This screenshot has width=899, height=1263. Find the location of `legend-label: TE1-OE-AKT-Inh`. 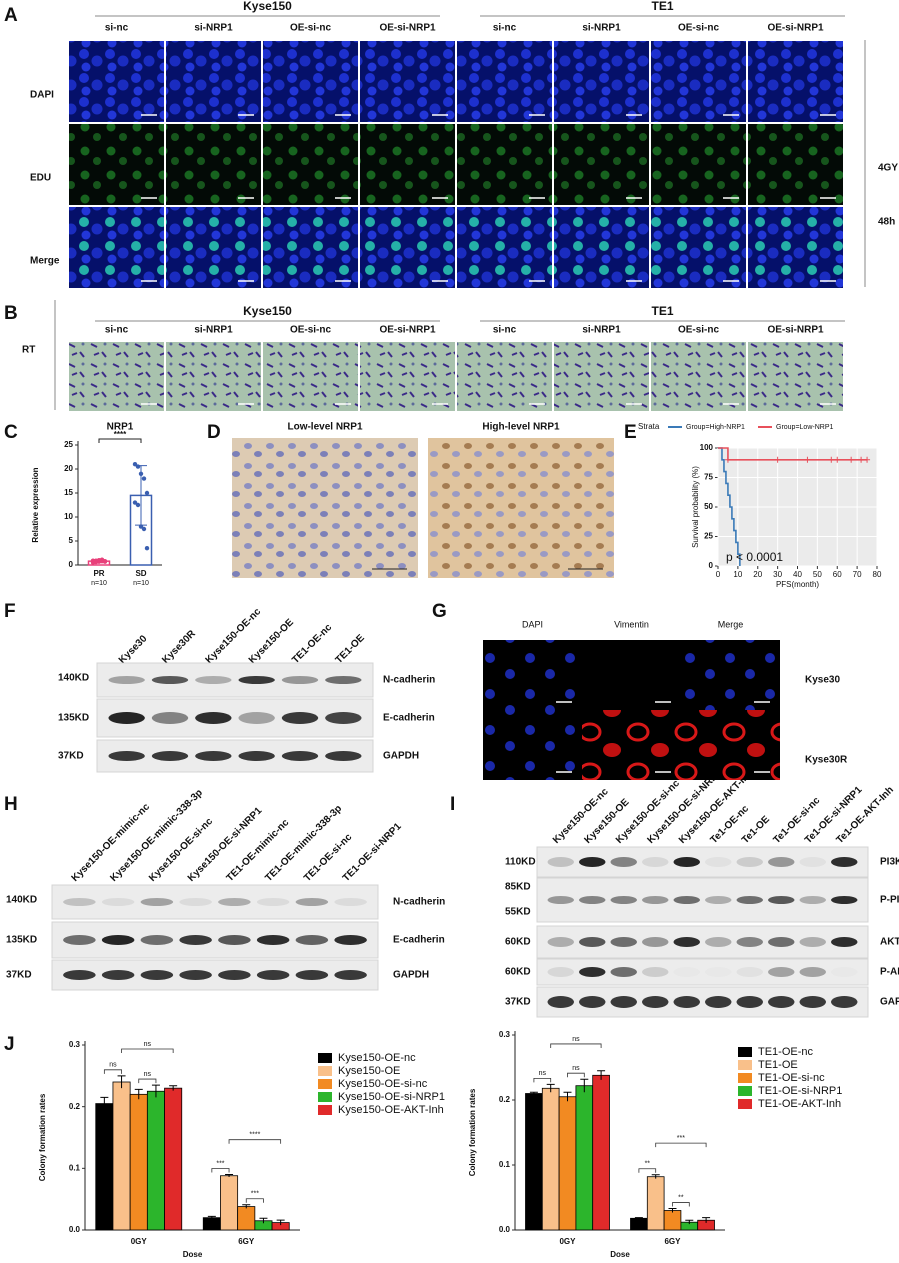

legend-label: TE1-OE-AKT-Inh is located at coordinates (799, 1104).